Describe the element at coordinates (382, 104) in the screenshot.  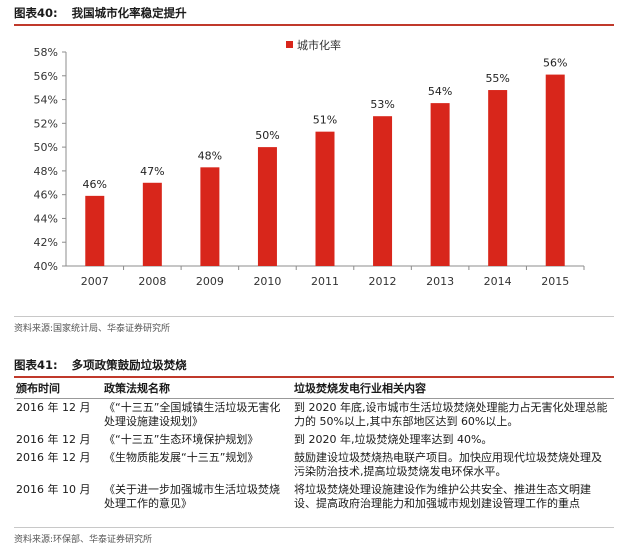
I see `data-label: 53%` at that location.